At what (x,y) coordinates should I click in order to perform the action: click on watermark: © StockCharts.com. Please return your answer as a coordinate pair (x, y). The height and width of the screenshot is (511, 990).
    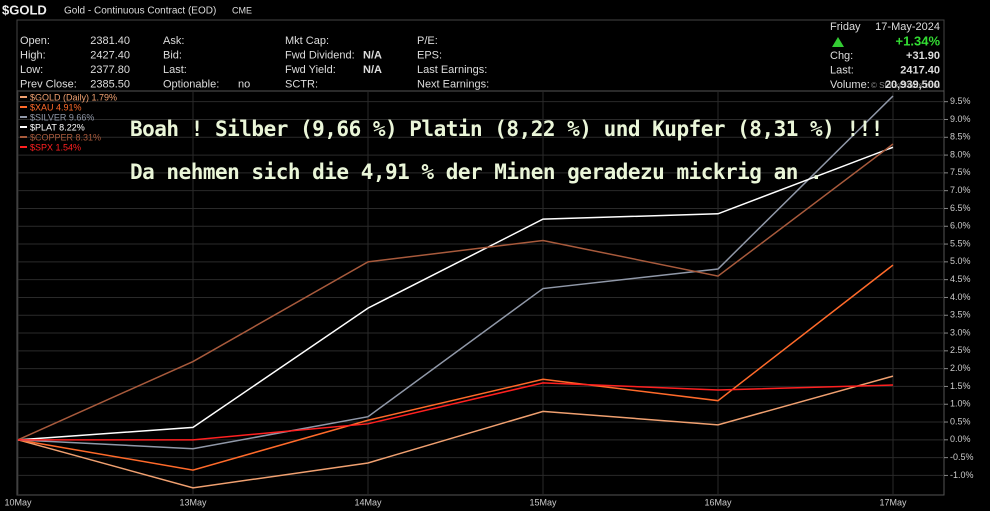
    Looking at the image, I should click on (905, 85).